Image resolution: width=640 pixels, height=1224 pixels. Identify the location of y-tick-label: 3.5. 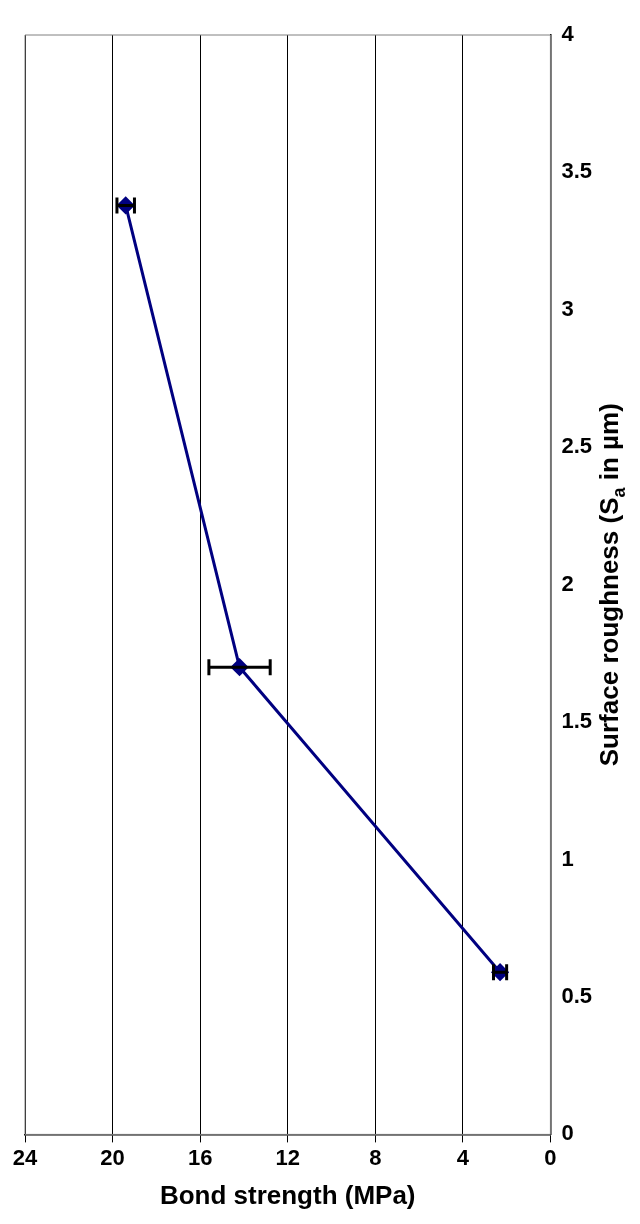
(577, 171).